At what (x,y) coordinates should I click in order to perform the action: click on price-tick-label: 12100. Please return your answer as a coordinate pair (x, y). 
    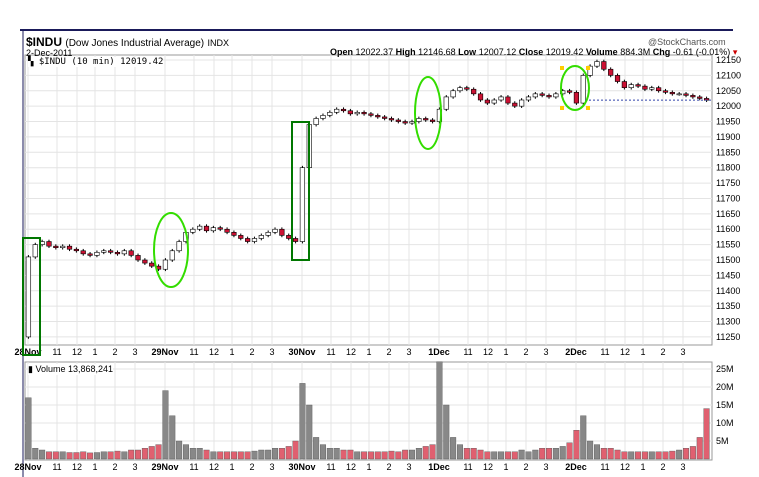
    Looking at the image, I should click on (728, 75).